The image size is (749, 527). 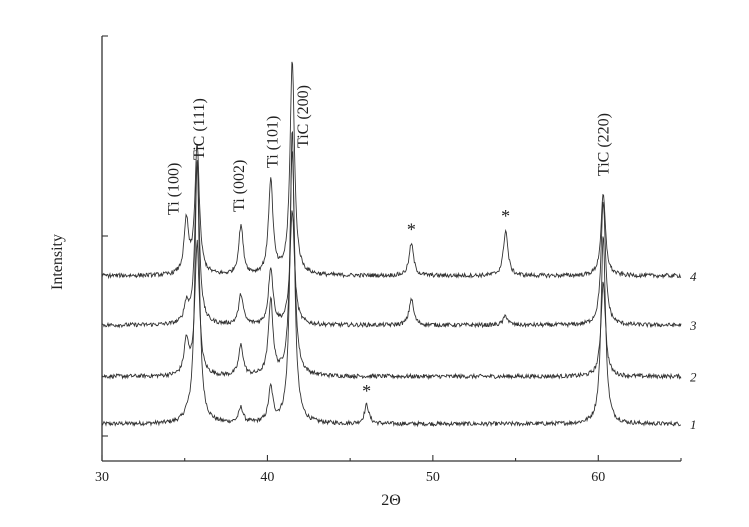 What do you see at coordinates (102, 477) in the screenshot?
I see `x-tick-label: 30` at bounding box center [102, 477].